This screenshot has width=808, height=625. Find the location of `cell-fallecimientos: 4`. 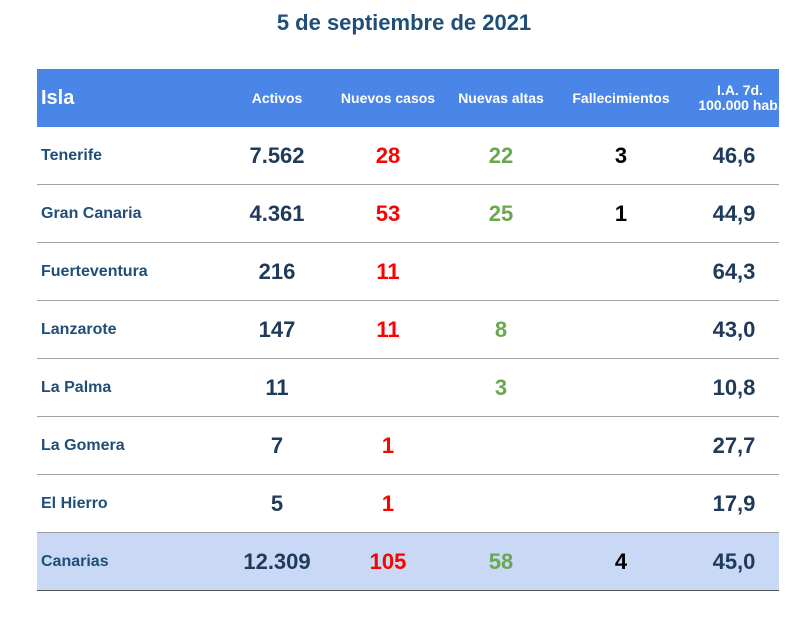

cell-fallecimientos: 4 is located at coordinates (621, 561).